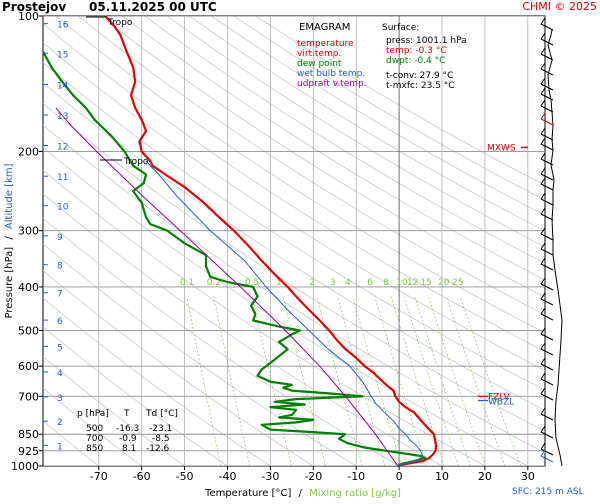 This screenshot has width=600, height=504. I want to click on xlabel-mixing-ratio: Mixing ratio [g/kg], so click(355, 493).